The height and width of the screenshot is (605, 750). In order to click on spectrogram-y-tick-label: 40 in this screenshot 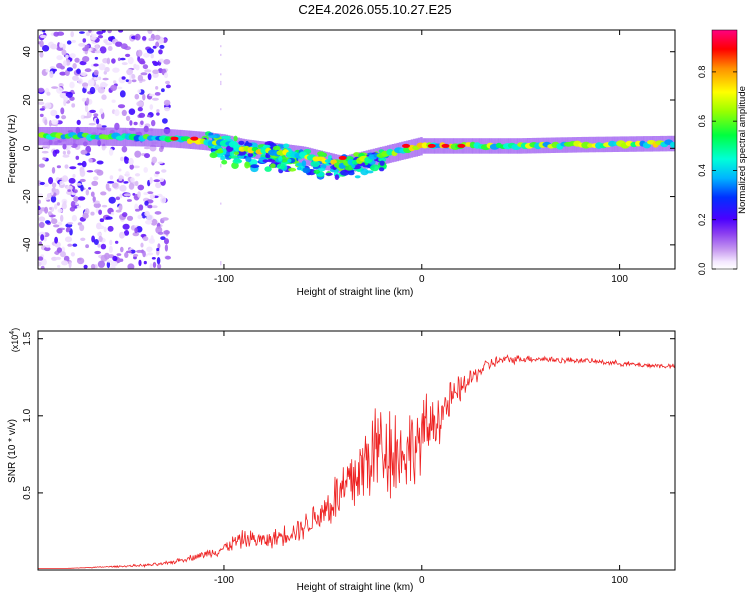, I will do `click(27, 52)`.